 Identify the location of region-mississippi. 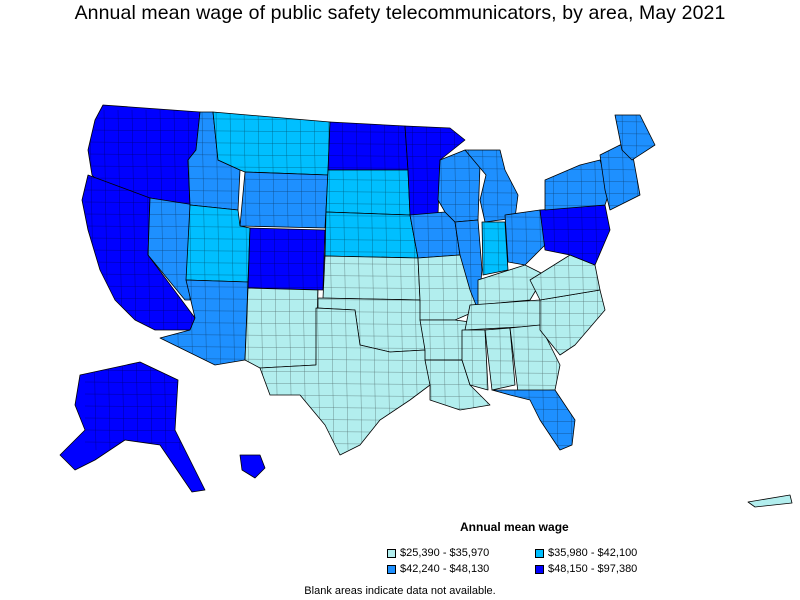
(475, 360).